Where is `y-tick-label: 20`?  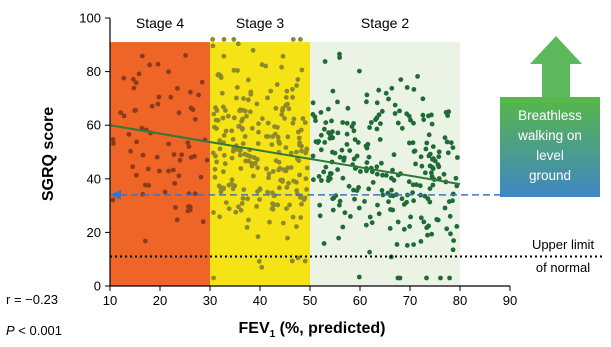
y-tick-label: 20 is located at coordinates (94, 232).